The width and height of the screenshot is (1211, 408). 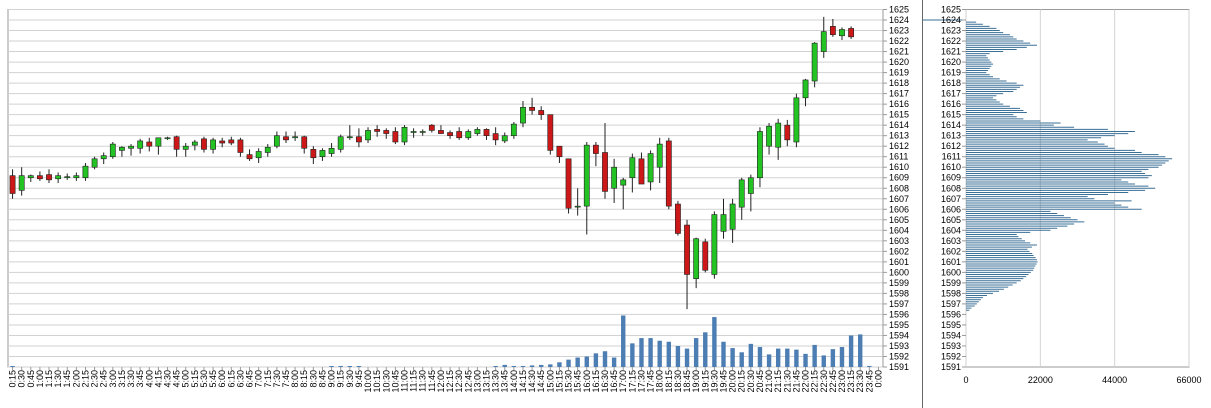 I want to click on x-tick-label: 19:45, so click(x=723, y=381).